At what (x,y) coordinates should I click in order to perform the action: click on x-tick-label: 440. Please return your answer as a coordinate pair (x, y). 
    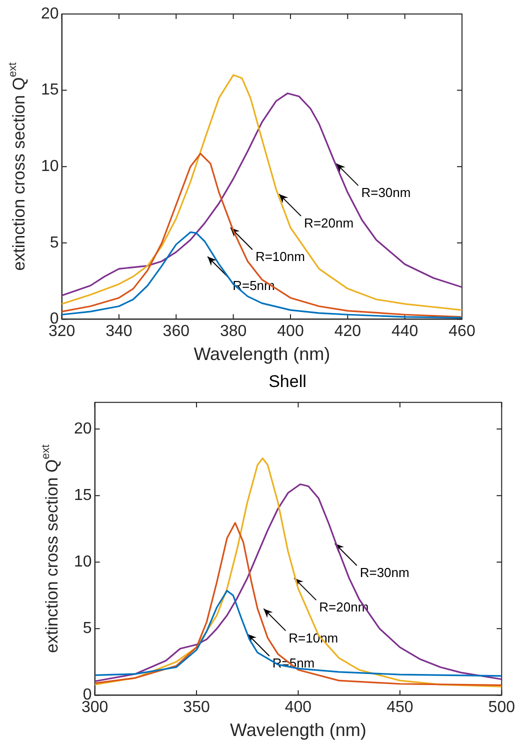
    Looking at the image, I should click on (404, 331).